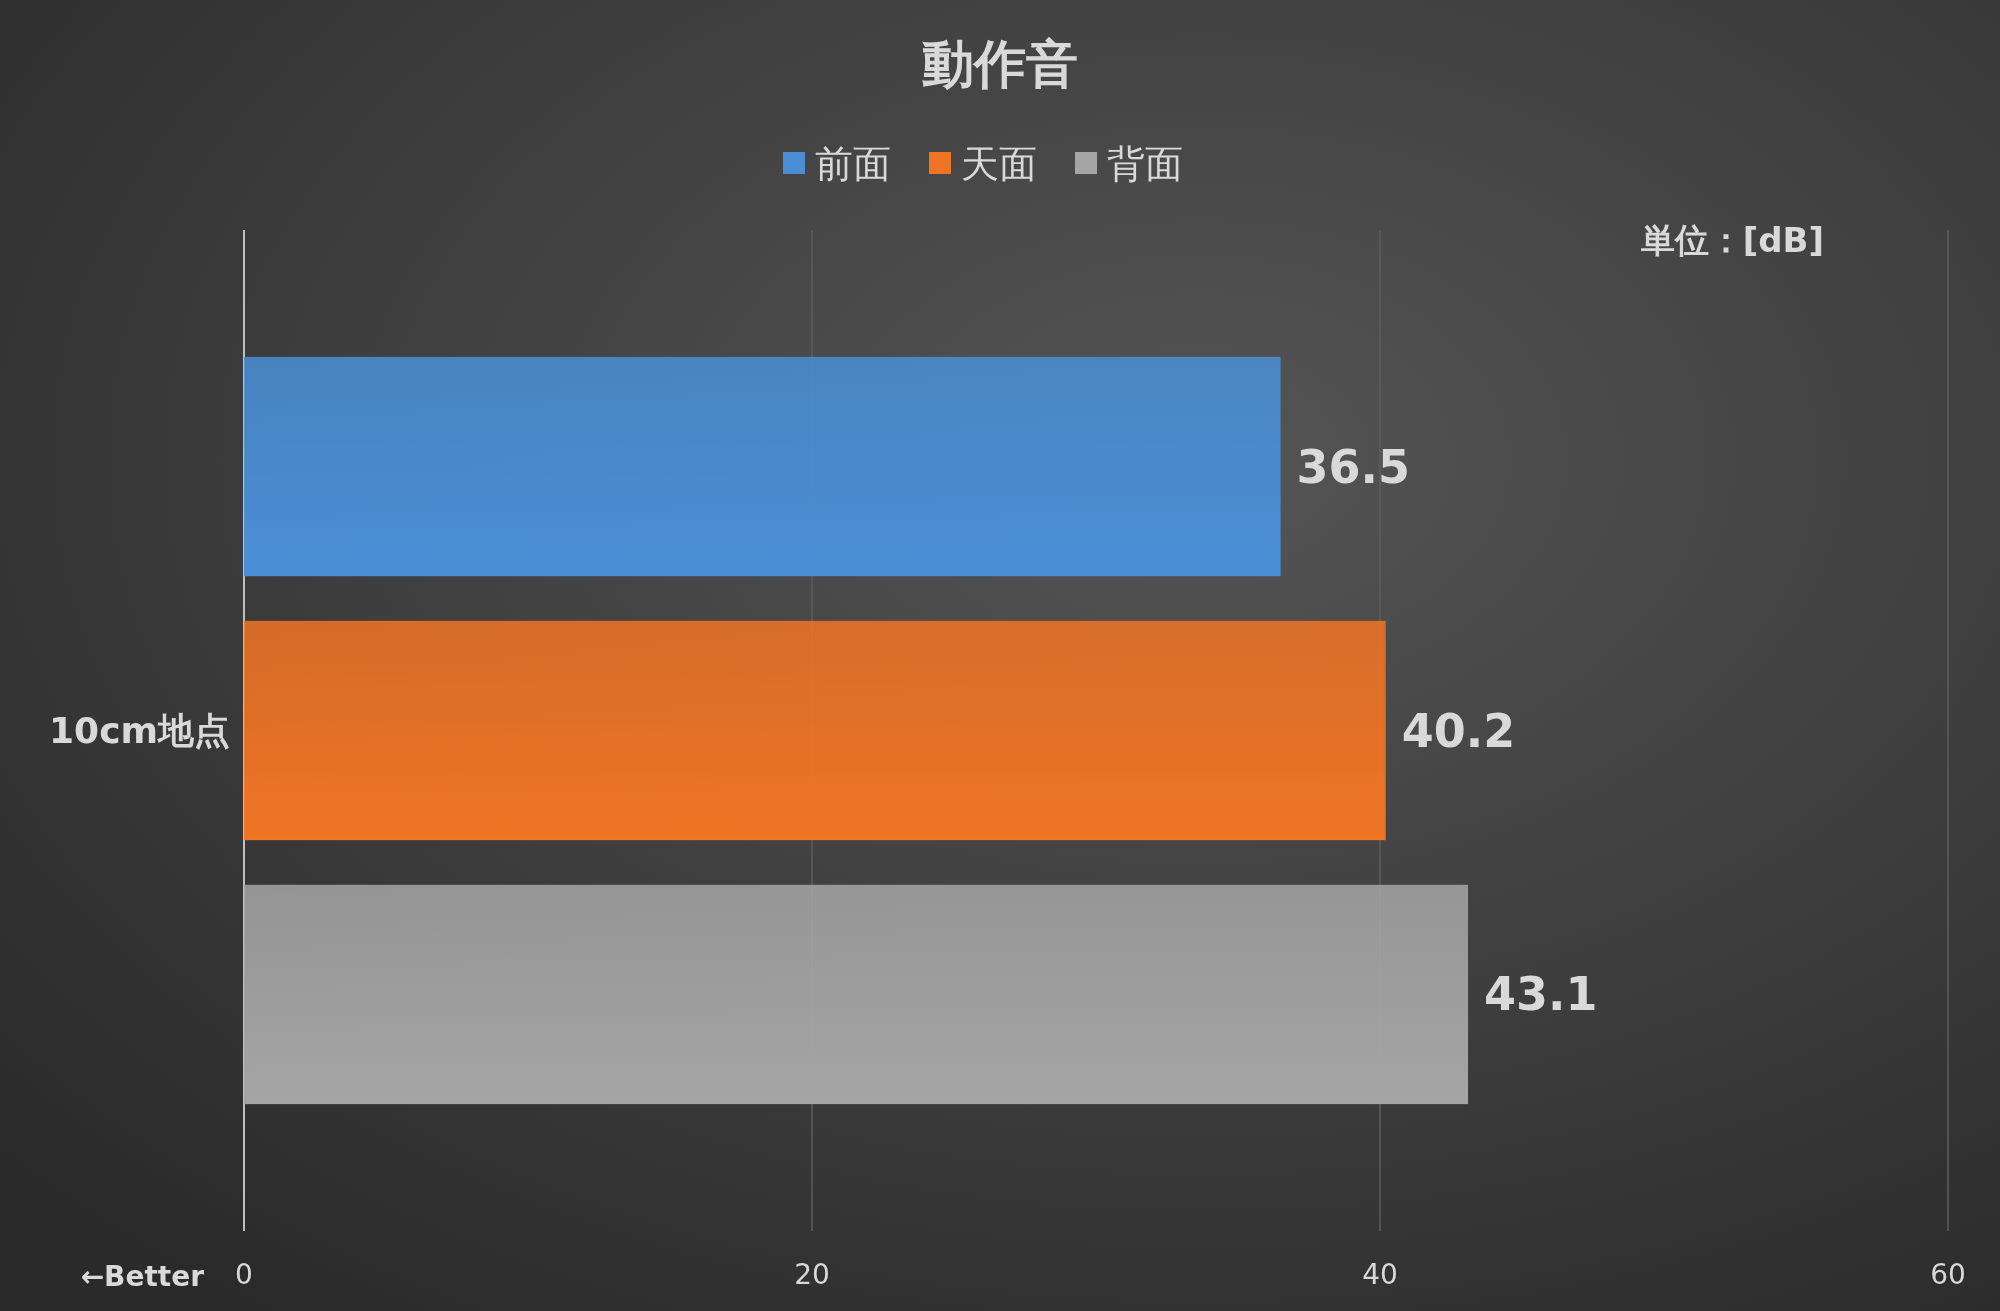 The width and height of the screenshot is (2000, 1311). What do you see at coordinates (1541, 994) in the screenshot?
I see `data-label: 43.1` at bounding box center [1541, 994].